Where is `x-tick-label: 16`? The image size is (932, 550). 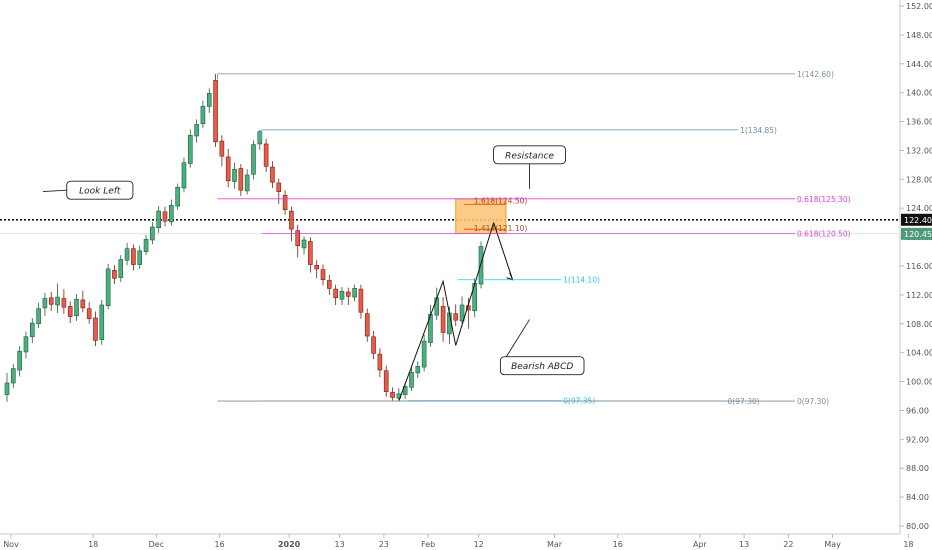
x-tick-label: 16 is located at coordinates (219, 544).